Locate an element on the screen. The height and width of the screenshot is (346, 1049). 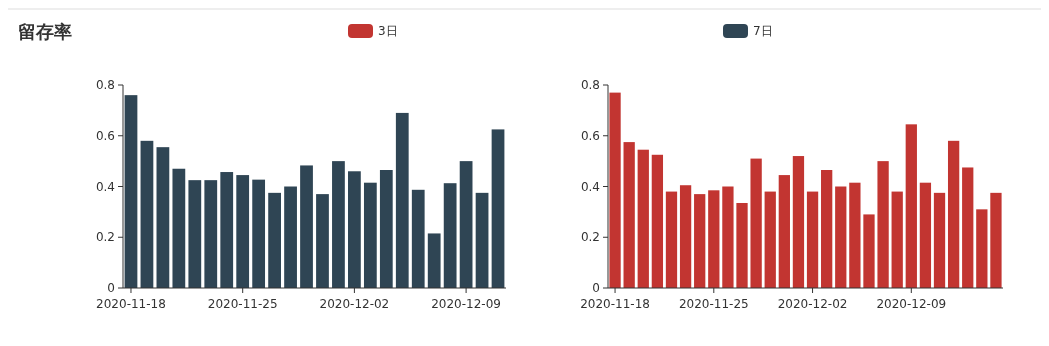
chart-title: 留存率 is located at coordinates (45, 31).